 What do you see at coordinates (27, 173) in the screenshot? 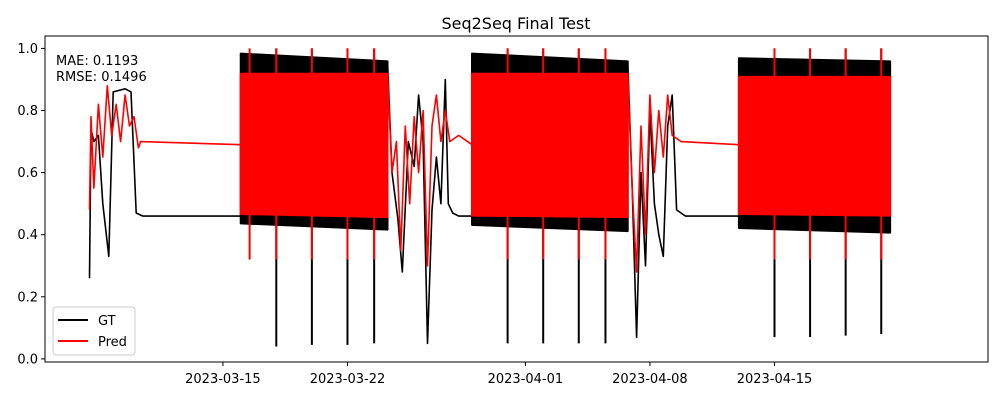
I see `y-tick-label: 0.6` at bounding box center [27, 173].